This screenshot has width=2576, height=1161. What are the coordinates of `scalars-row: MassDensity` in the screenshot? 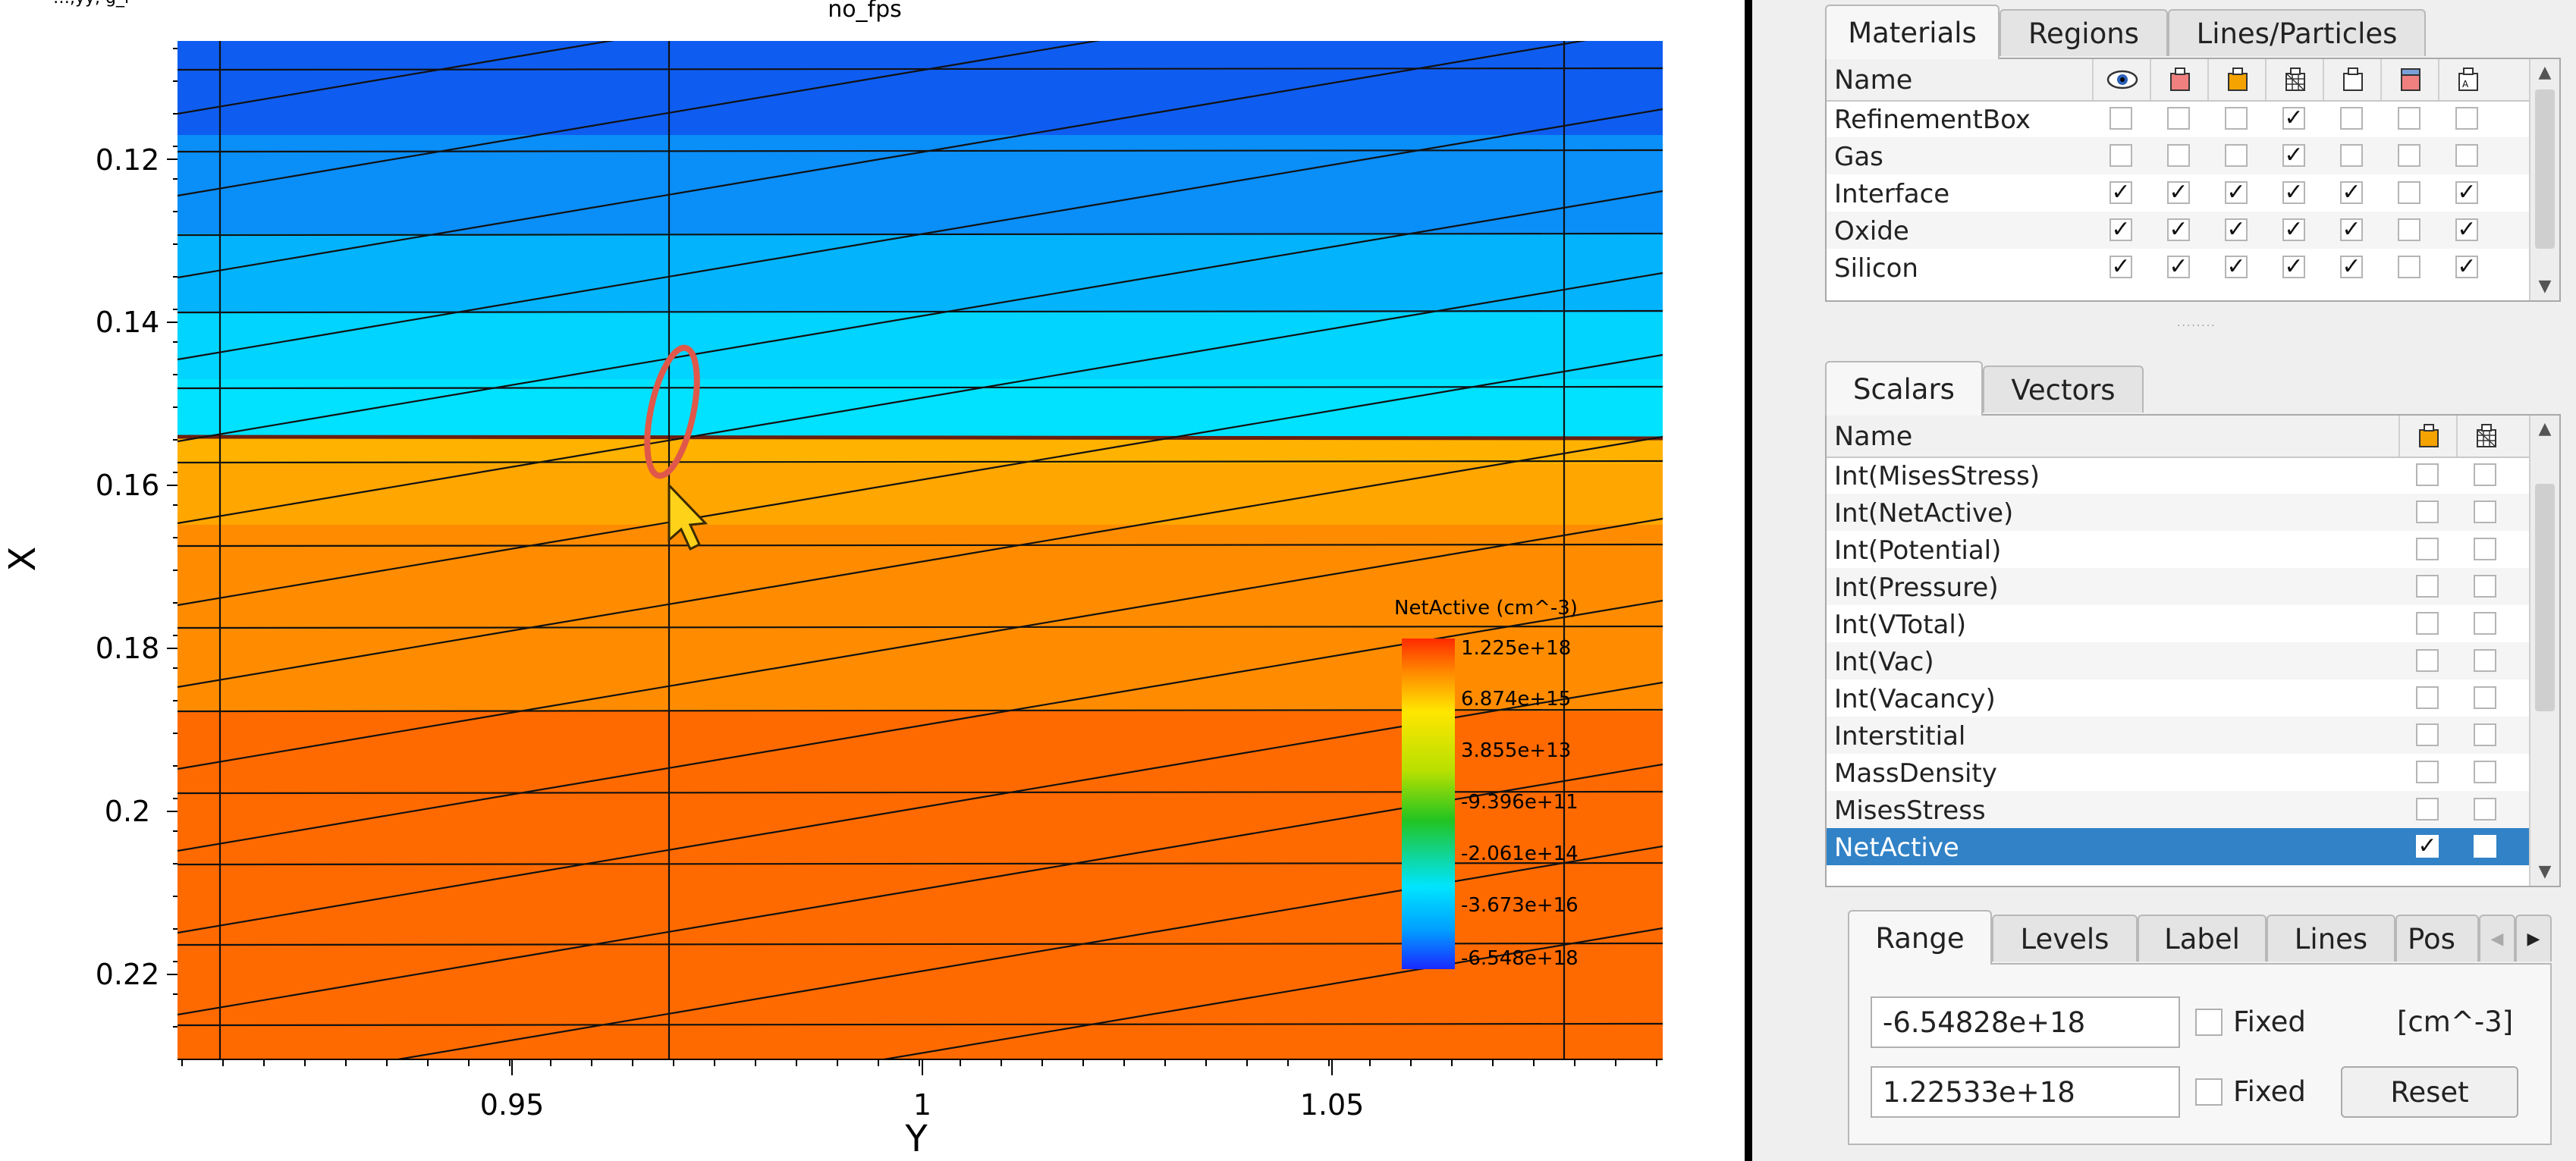 It's located at (2178, 772).